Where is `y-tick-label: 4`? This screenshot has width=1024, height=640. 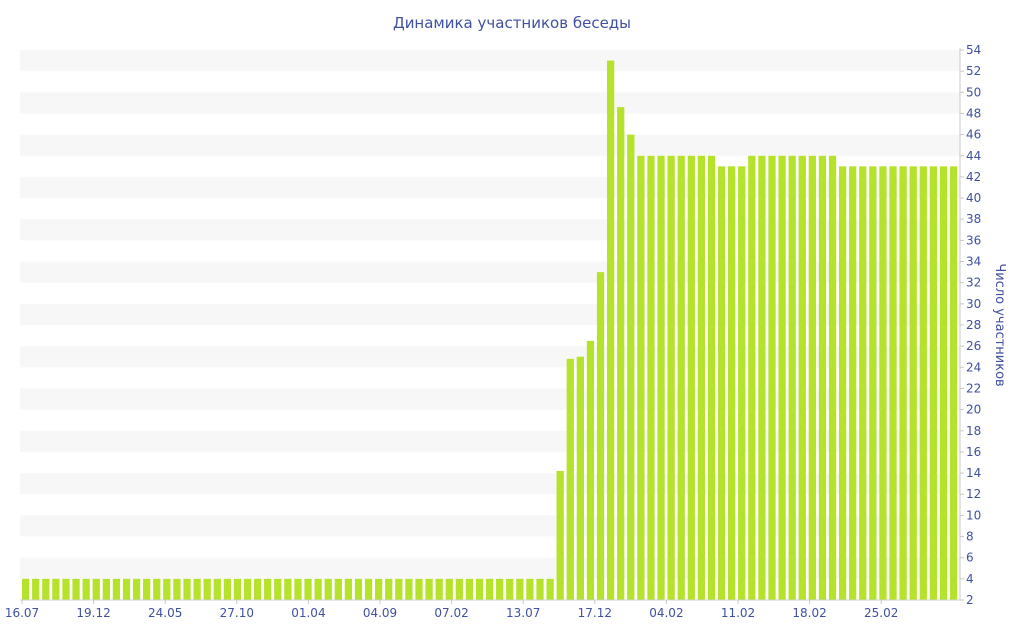 y-tick-label: 4 is located at coordinates (970, 579).